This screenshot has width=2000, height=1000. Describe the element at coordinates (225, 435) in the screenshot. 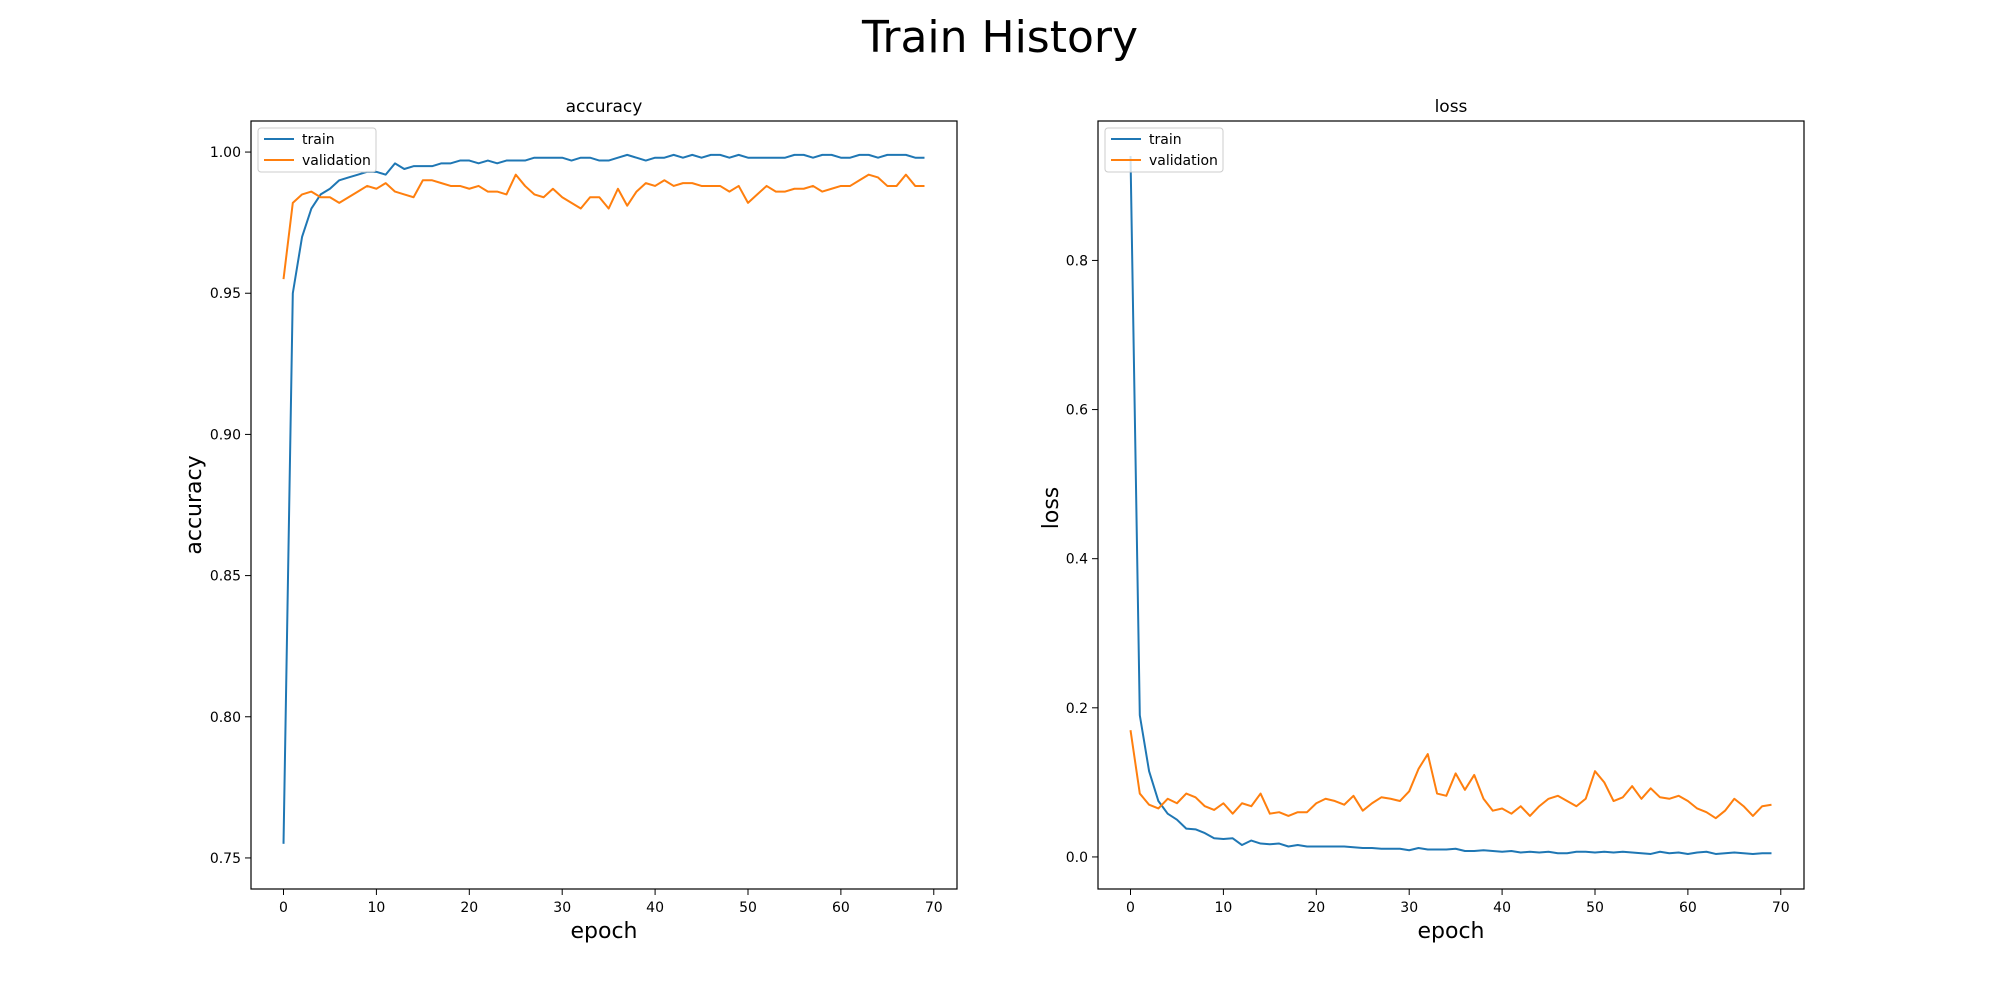

I see `accuracy-y-tick-label: 0.90` at that location.